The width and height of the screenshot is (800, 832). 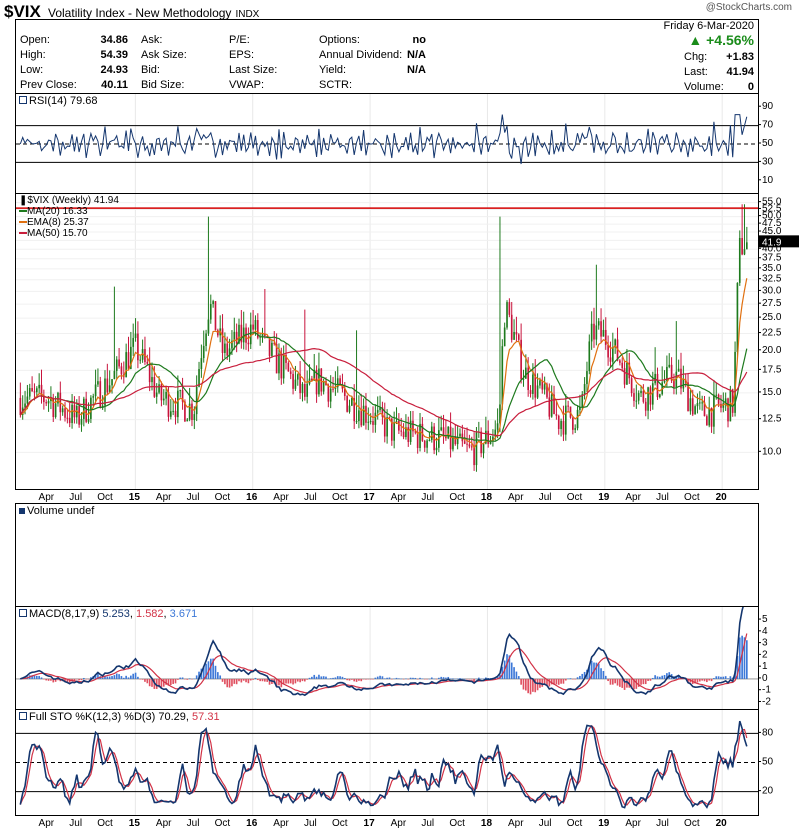 What do you see at coordinates (457, 823) in the screenshot?
I see `x-tick-label: Oct` at bounding box center [457, 823].